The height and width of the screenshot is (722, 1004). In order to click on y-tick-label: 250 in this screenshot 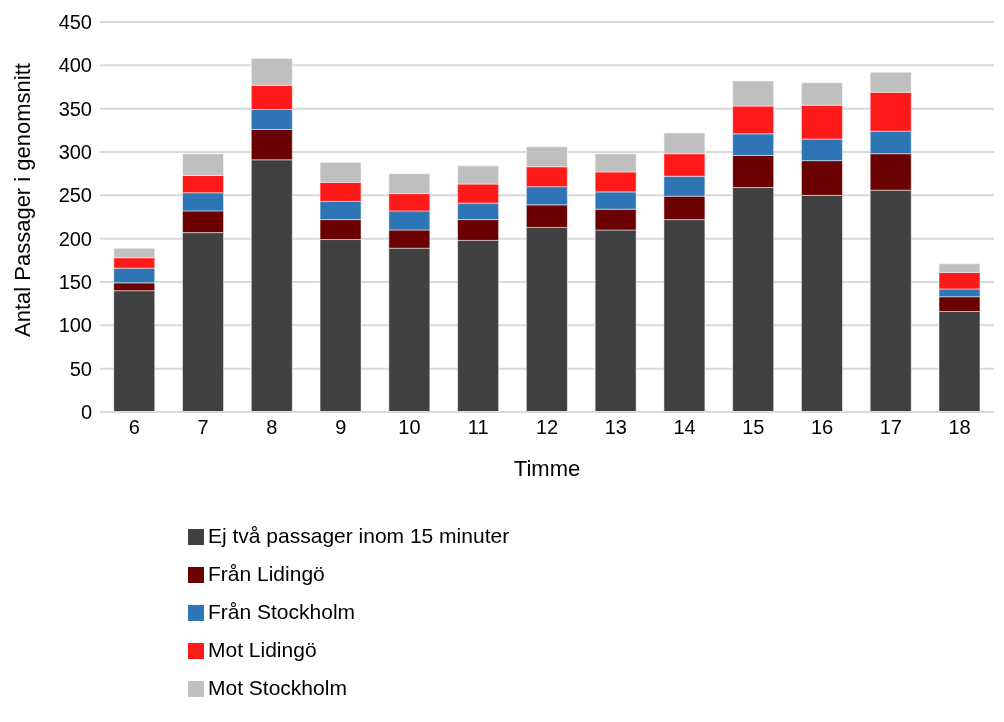, I will do `click(75, 195)`.